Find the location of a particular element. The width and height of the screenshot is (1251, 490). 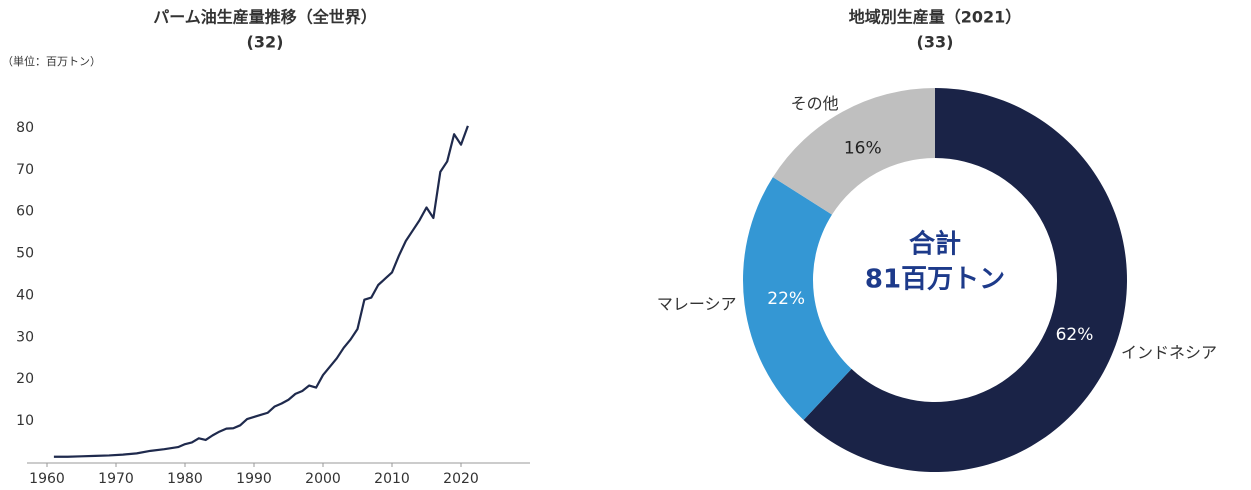

slice-value-label: 62% is located at coordinates (1075, 335).